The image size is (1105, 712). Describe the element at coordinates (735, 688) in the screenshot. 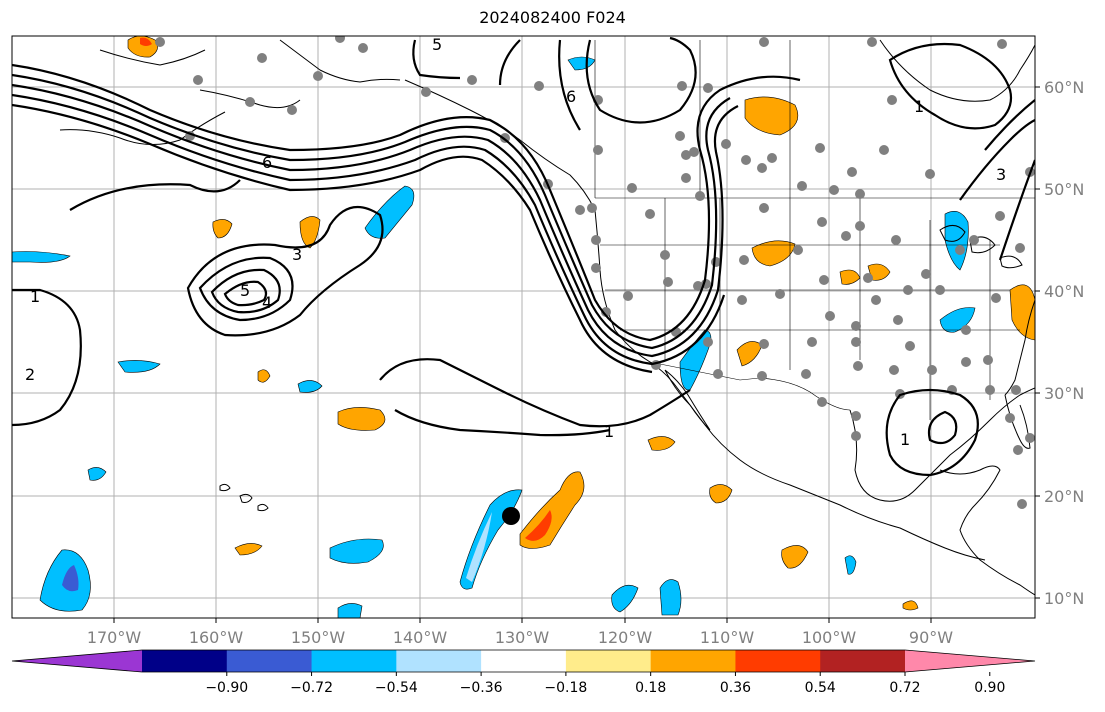

I see `colorbar-tick-label: 0.36` at that location.